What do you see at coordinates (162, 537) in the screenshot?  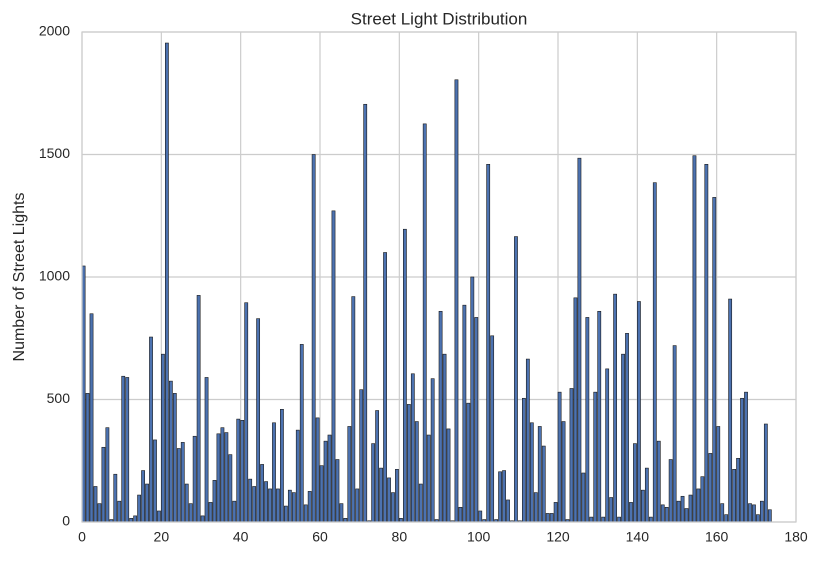 I see `x-tick-label: 20` at bounding box center [162, 537].